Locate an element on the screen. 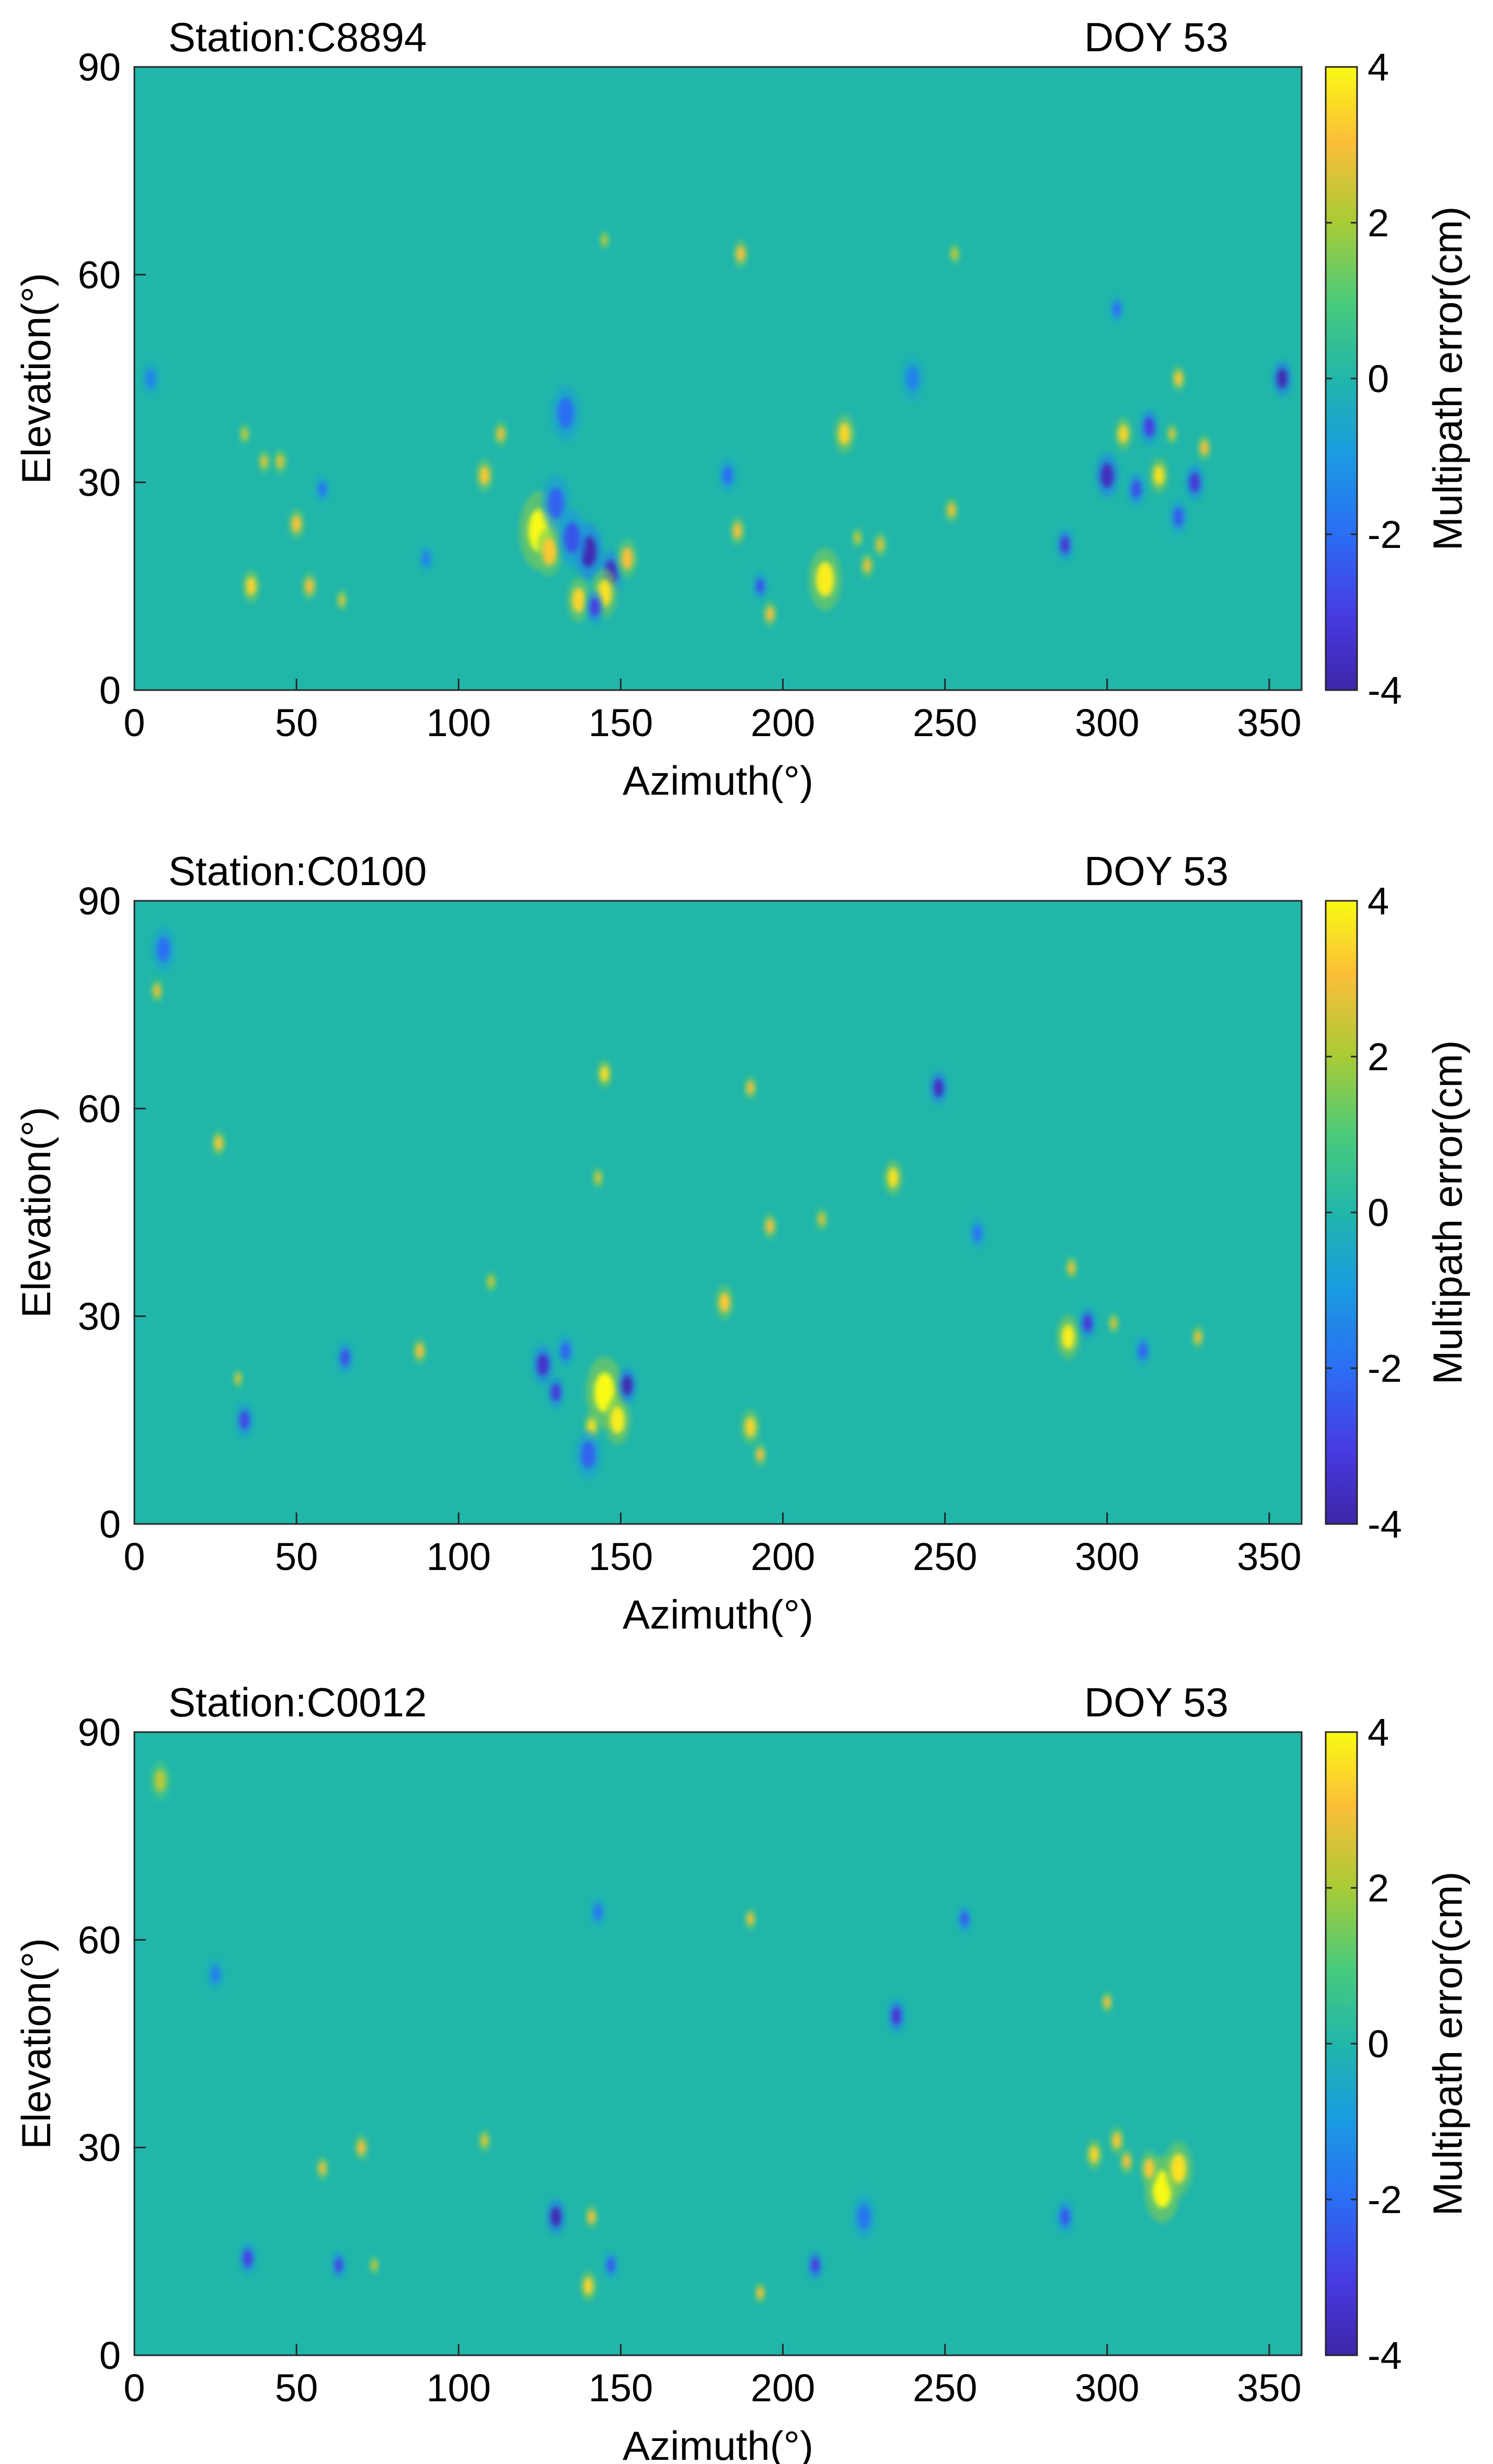 This screenshot has height=2464, width=1493. x-tick-label: 250 is located at coordinates (945, 2388).